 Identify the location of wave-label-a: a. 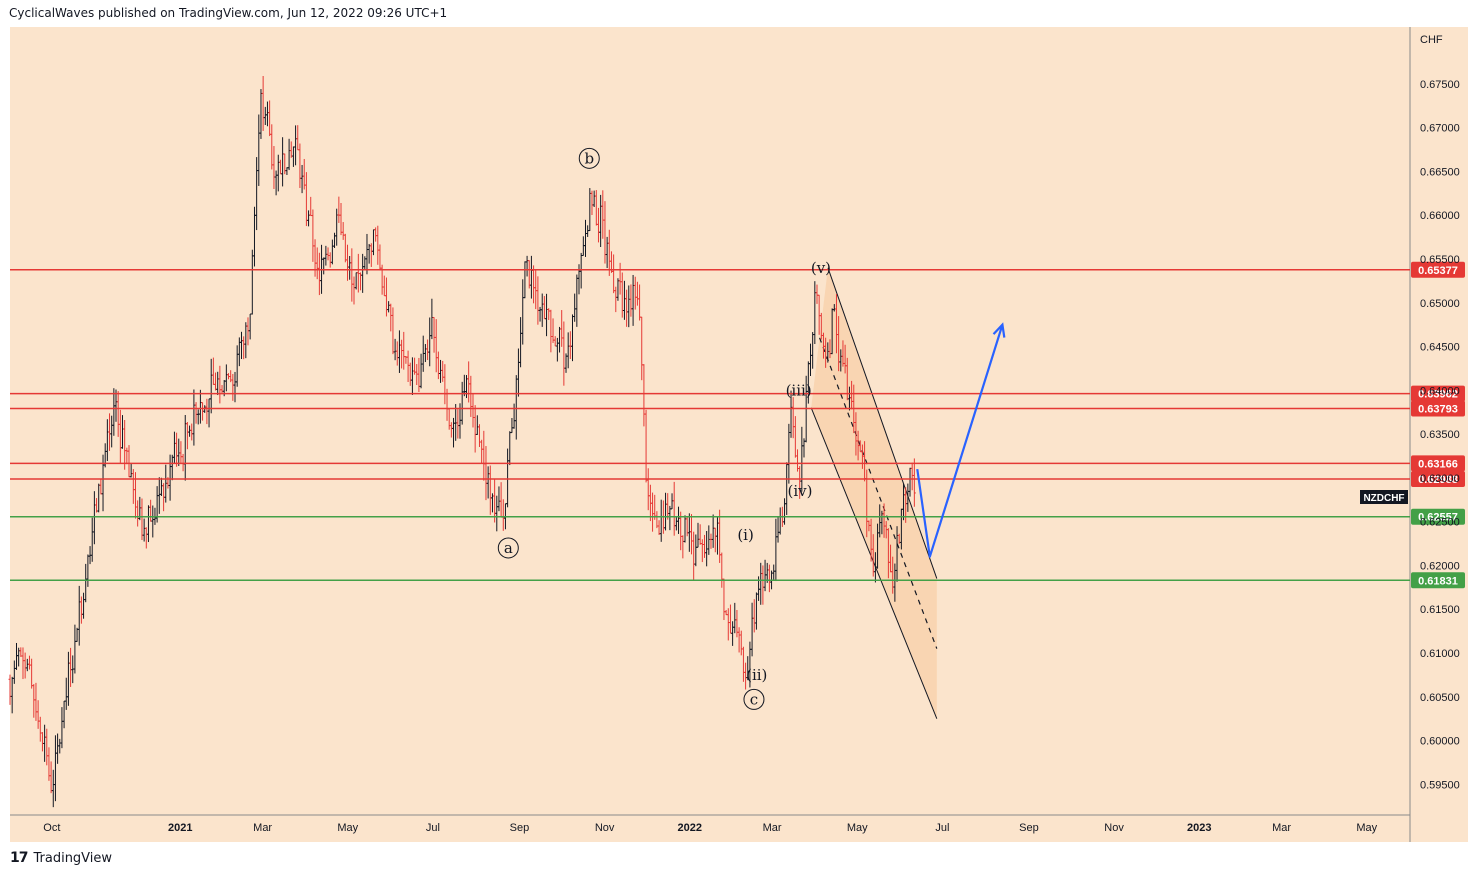
(508, 548).